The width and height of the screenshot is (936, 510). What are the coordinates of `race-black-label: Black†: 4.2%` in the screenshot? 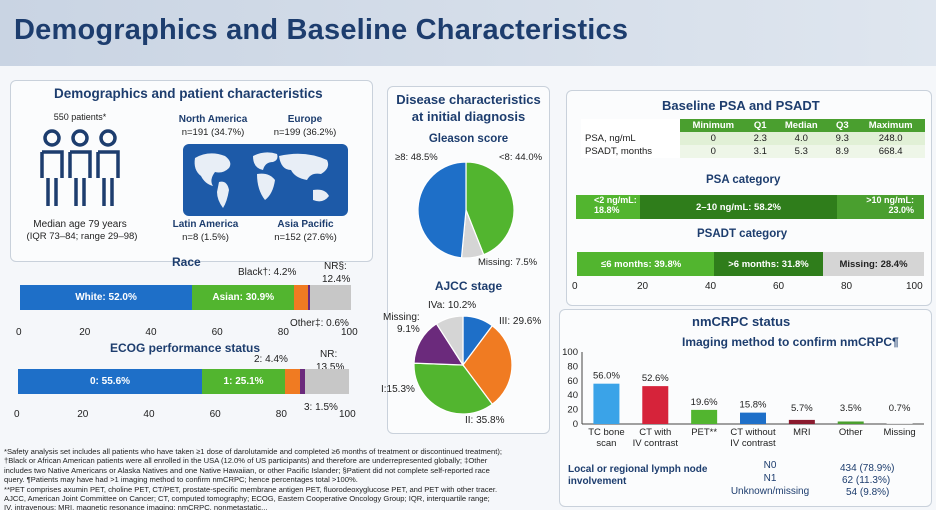 It's located at (267, 272).